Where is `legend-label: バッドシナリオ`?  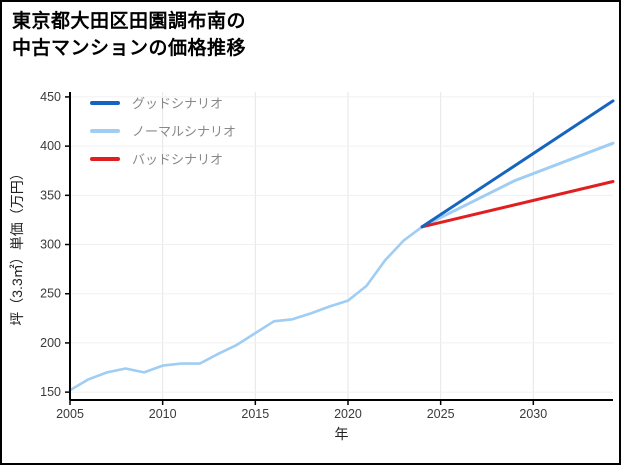
legend-label: バッドシナリオ is located at coordinates (178, 159).